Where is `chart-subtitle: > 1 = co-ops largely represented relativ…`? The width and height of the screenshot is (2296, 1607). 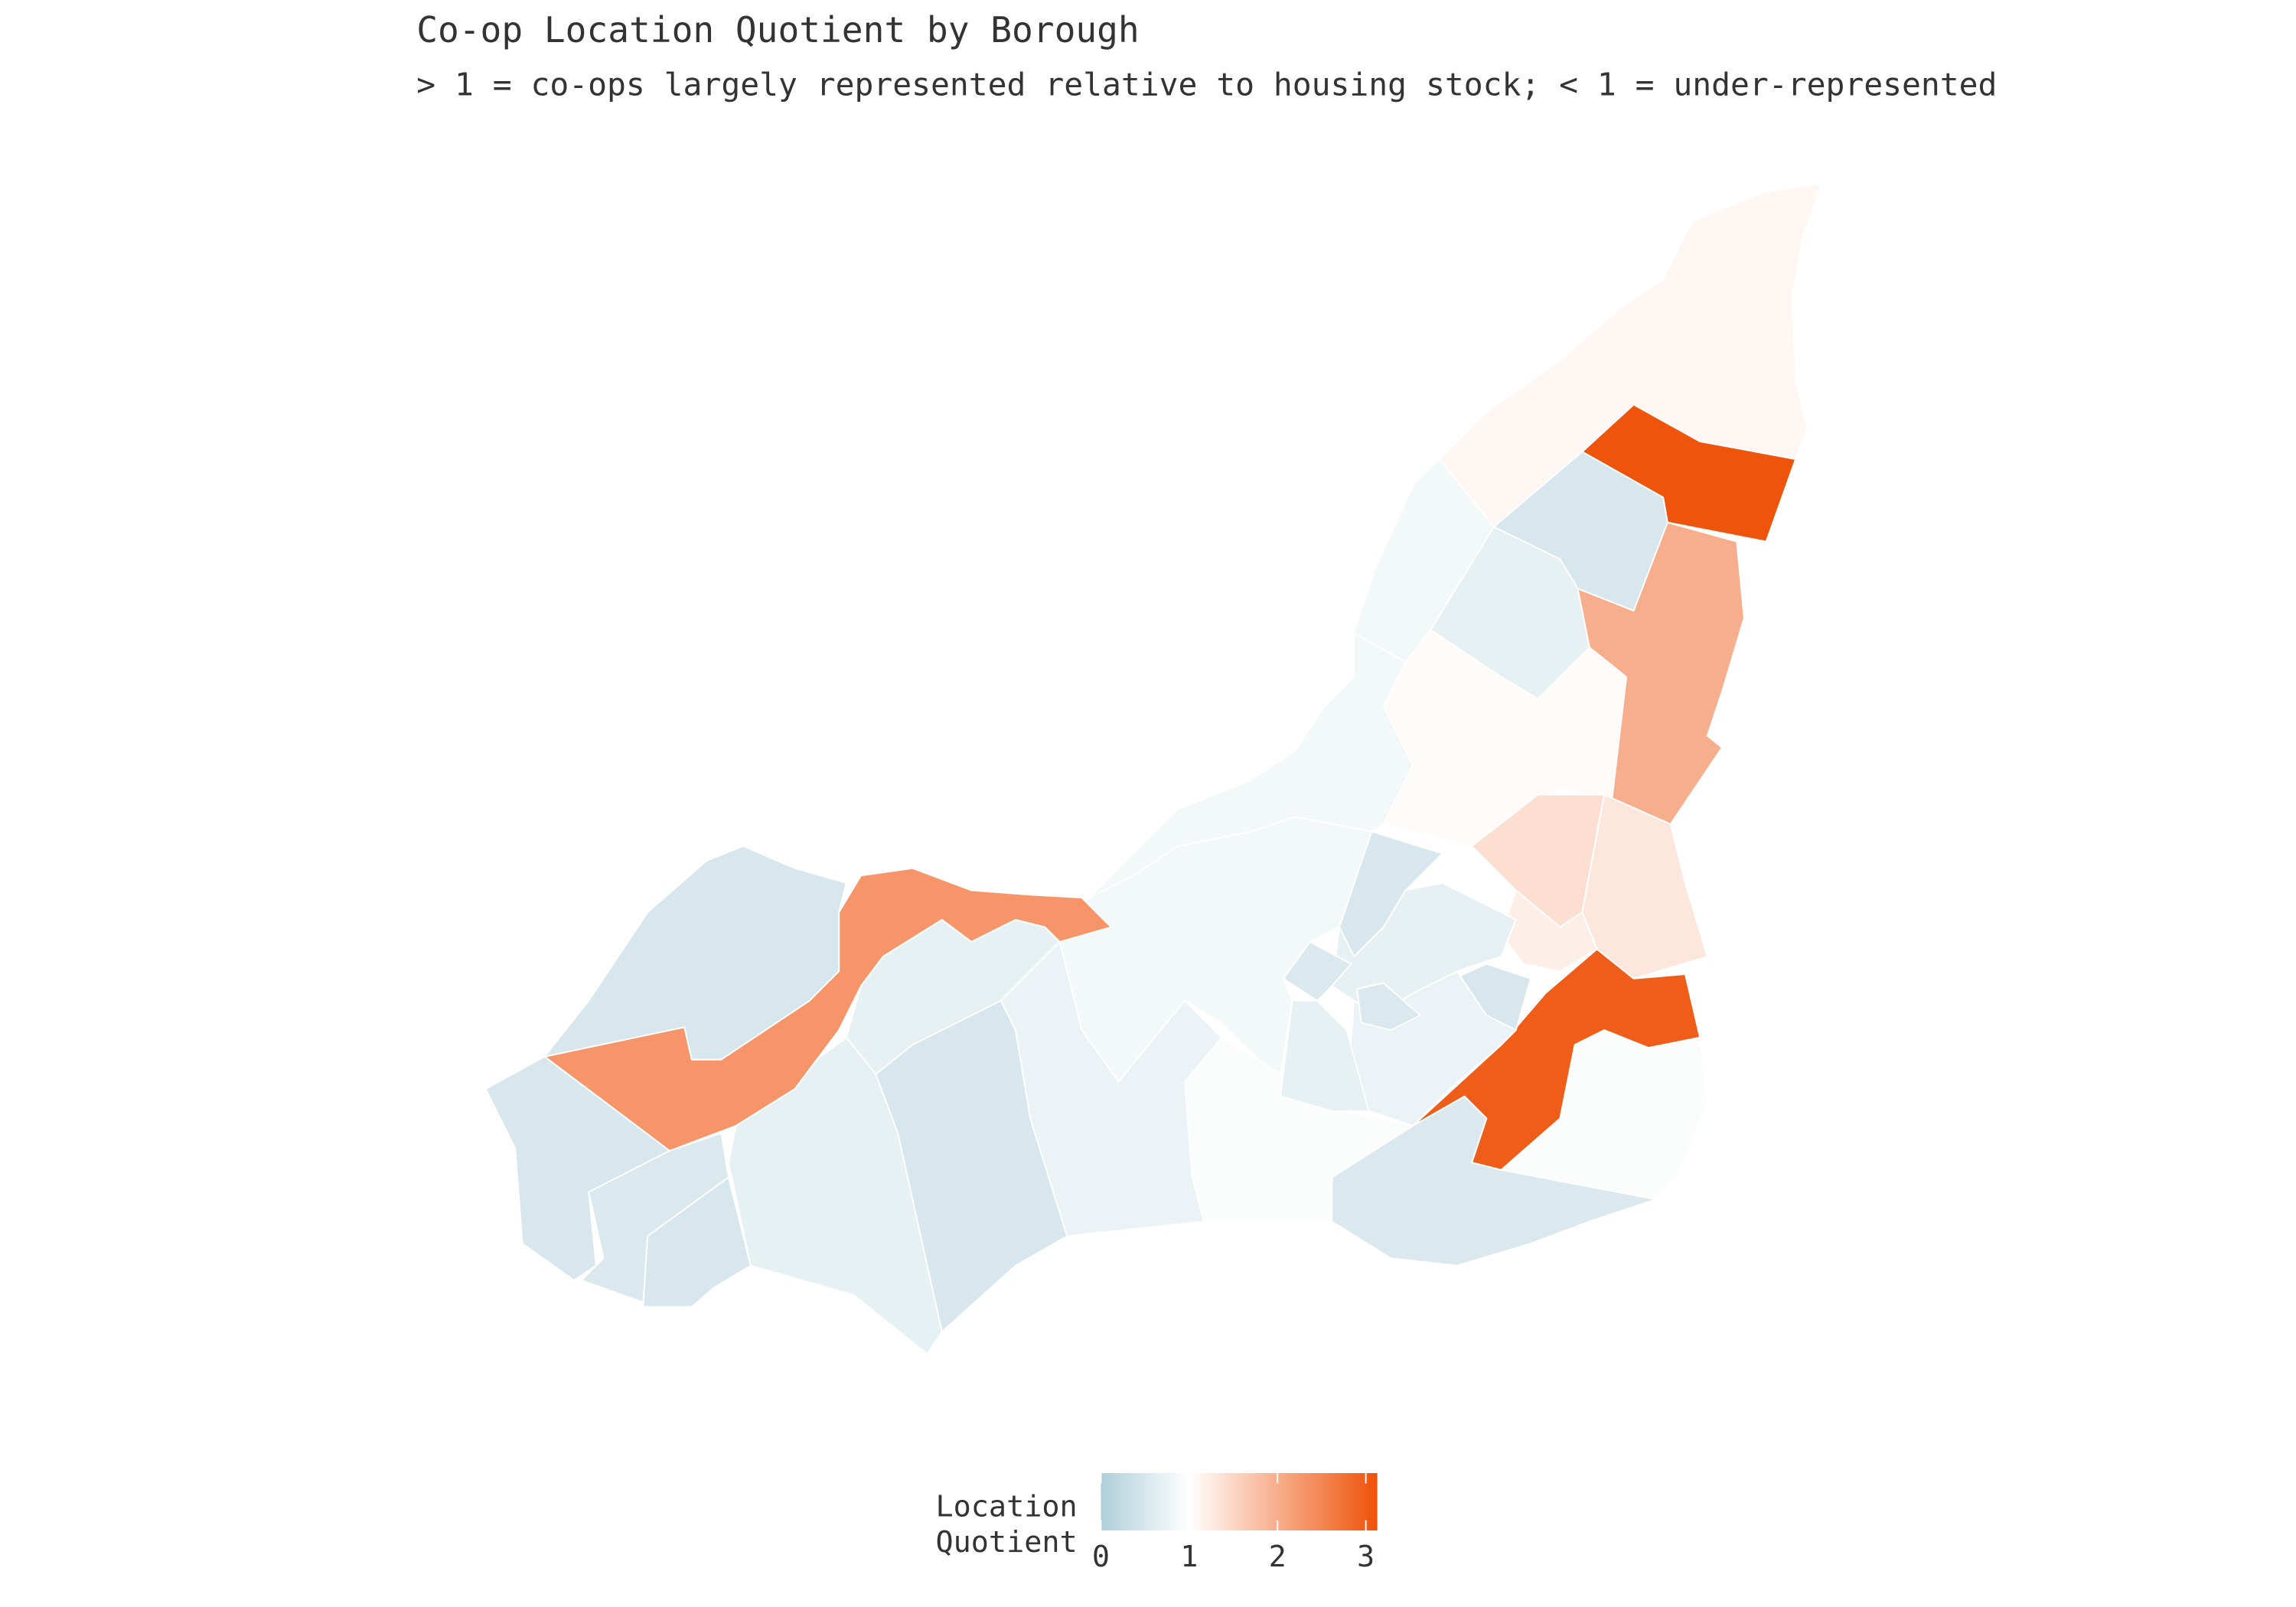 chart-subtitle: > 1 = co-ops largely represented relativ… is located at coordinates (1206, 85).